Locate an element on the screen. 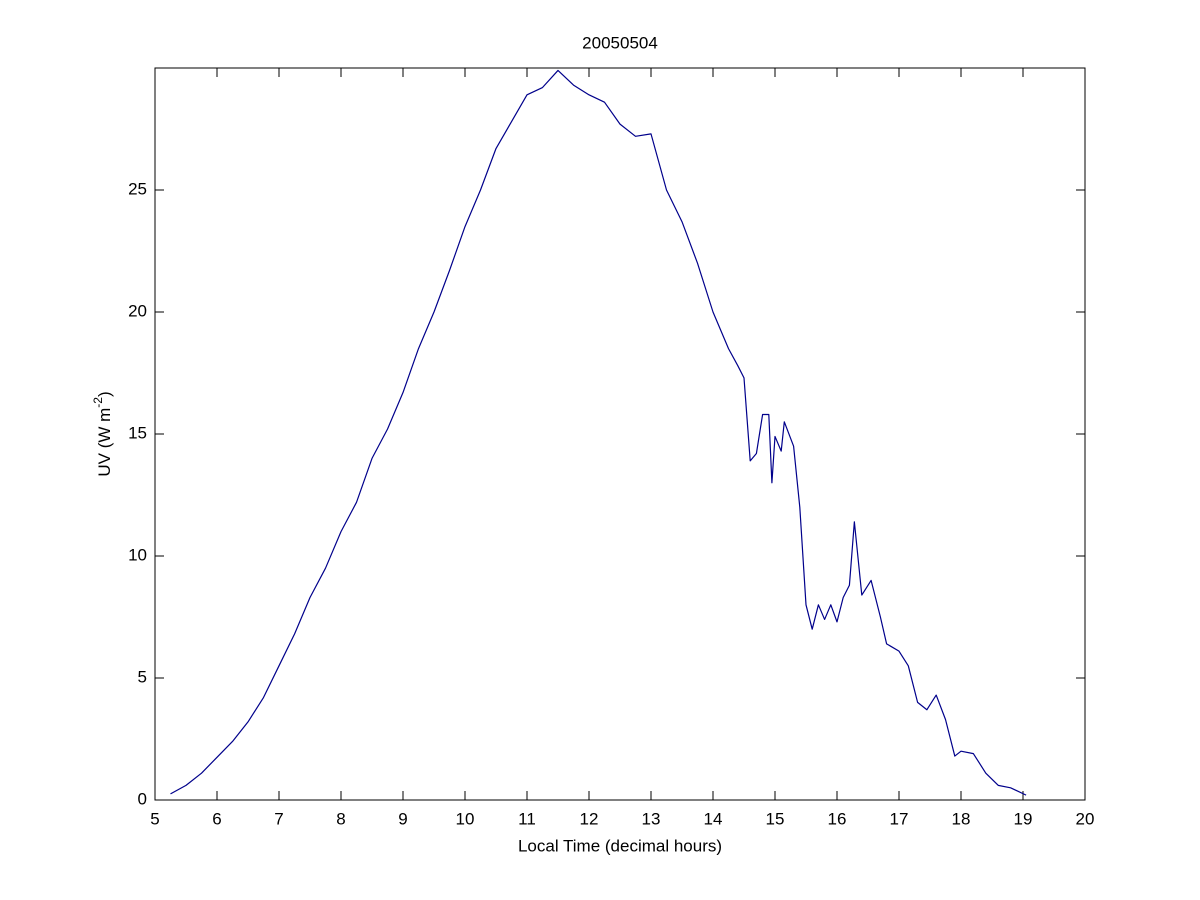 This screenshot has height=900, width=1200. x-tick-label: 11 is located at coordinates (527, 818).